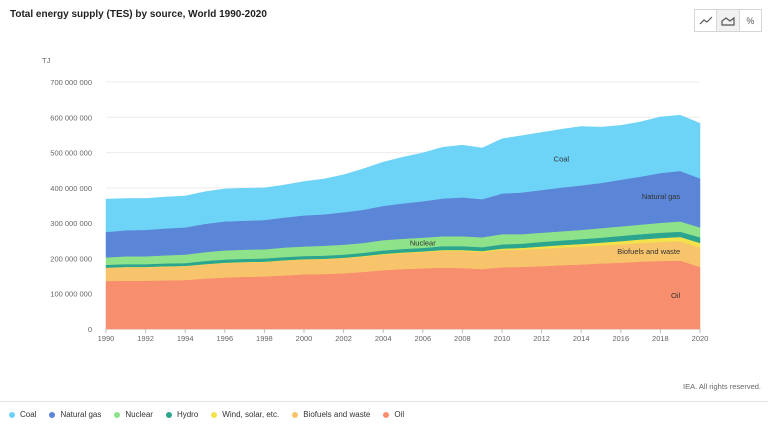  What do you see at coordinates (383, 338) in the screenshot?
I see `x-tick-label: 2004` at bounding box center [383, 338].